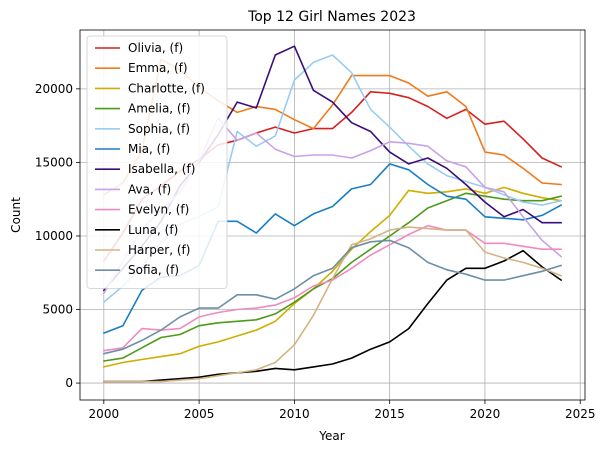  Describe the element at coordinates (54, 162) in the screenshot. I see `y-tick-label: 15000` at that location.